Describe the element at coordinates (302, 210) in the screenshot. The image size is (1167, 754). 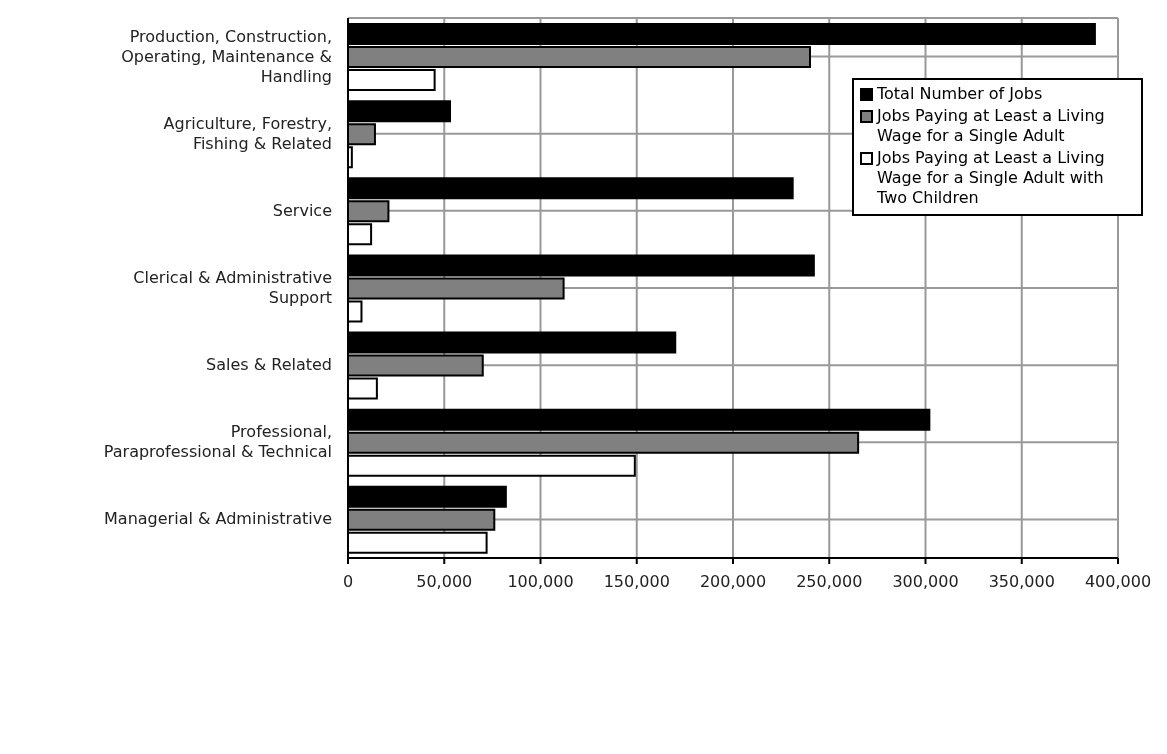
I see `y-tick-label: Service` at that location.